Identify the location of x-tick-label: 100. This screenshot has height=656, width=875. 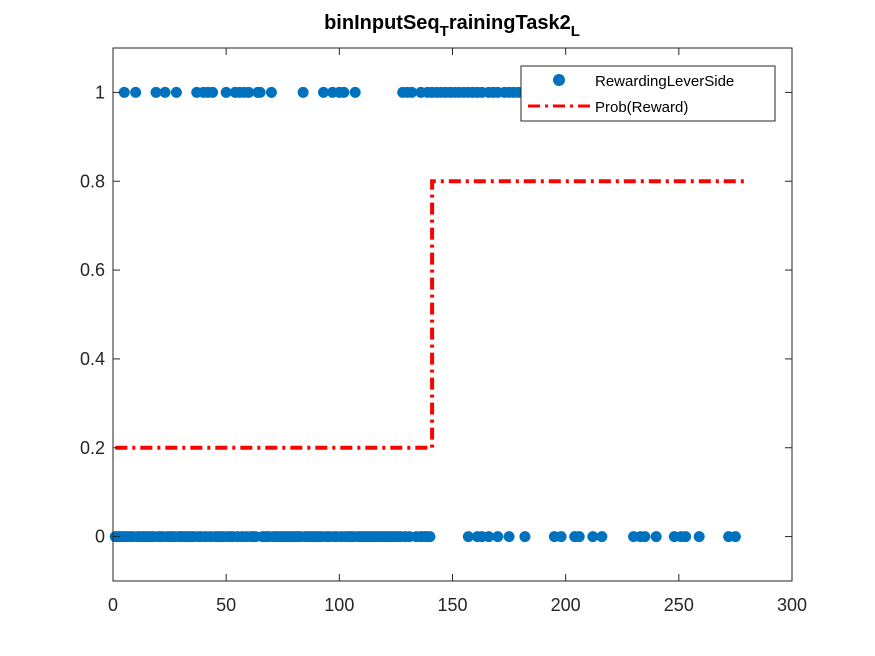
(339, 605).